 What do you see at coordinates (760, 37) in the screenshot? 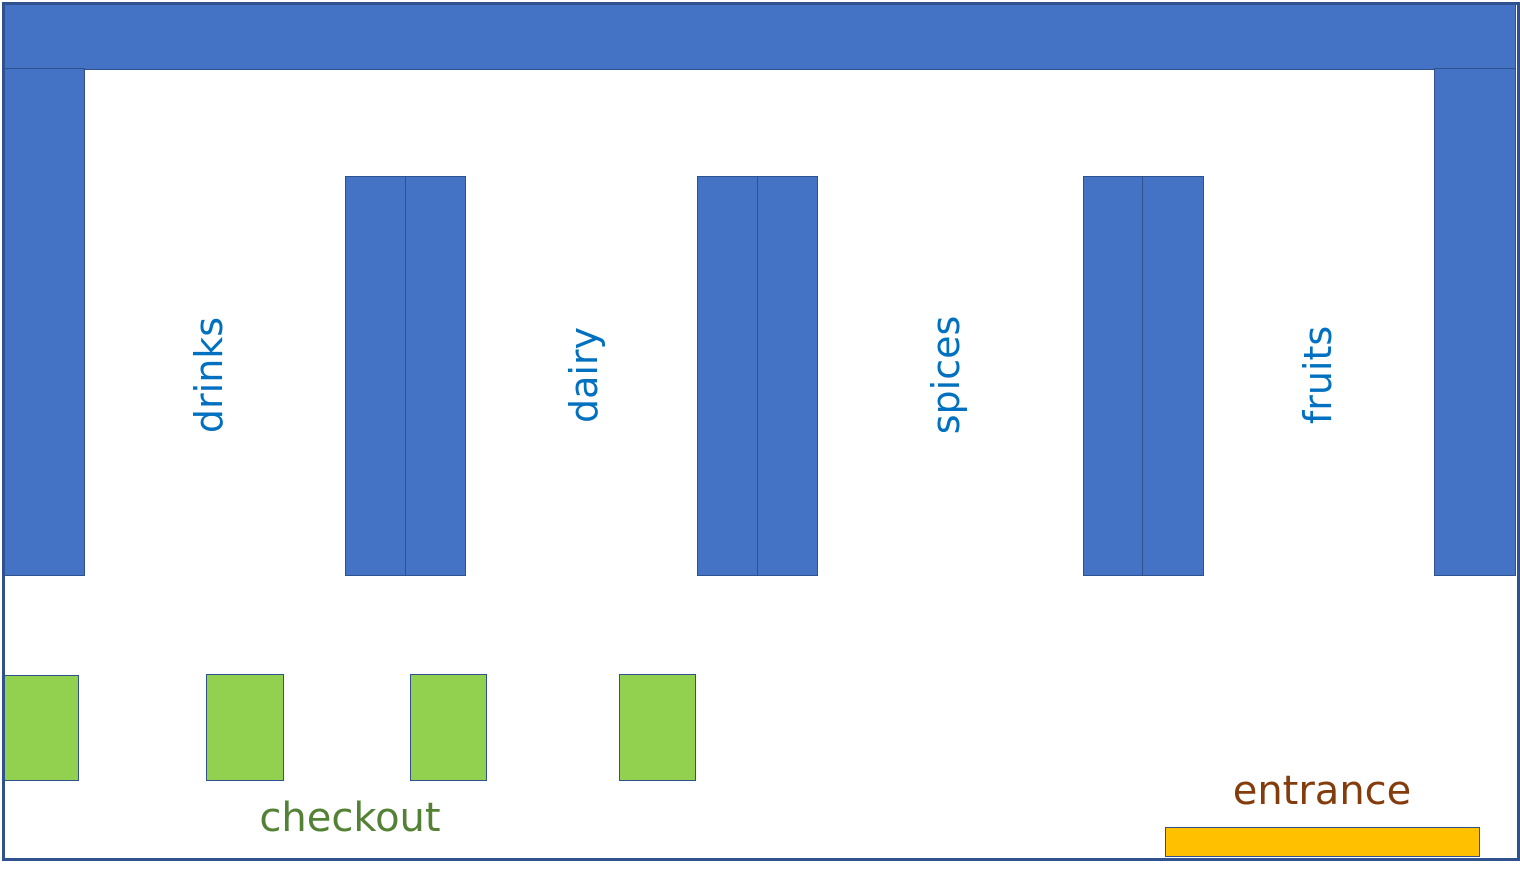
I see `back-wall-shelf` at bounding box center [760, 37].